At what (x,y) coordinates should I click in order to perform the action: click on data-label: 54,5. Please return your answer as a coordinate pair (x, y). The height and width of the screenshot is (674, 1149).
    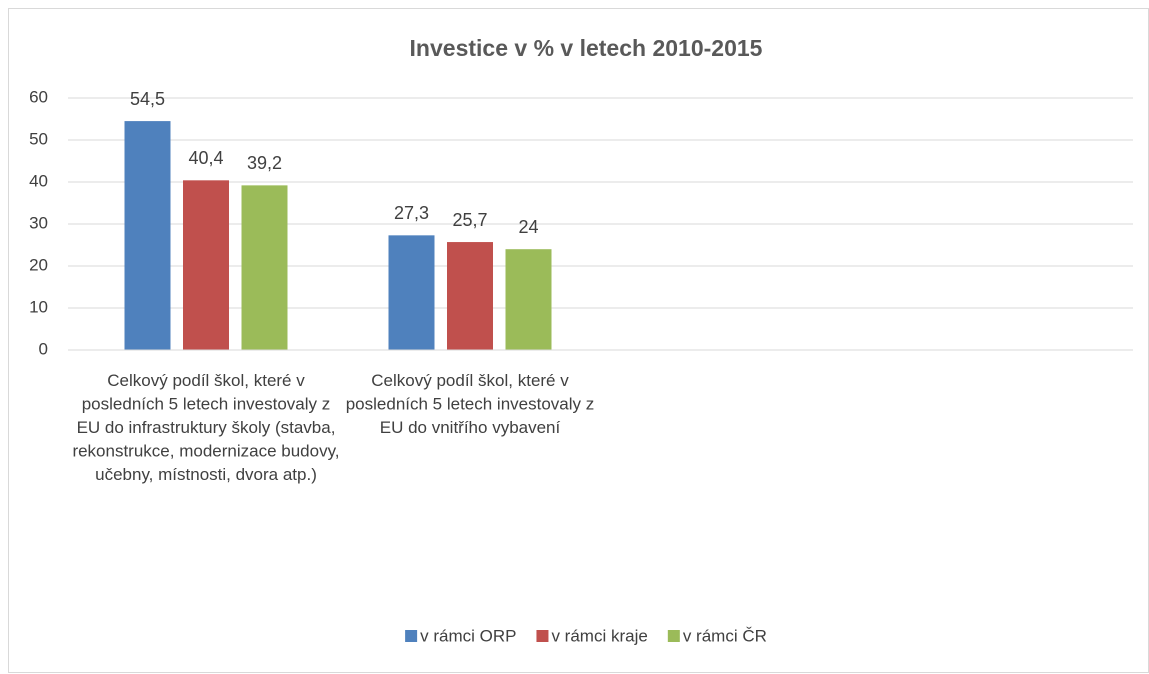
    Looking at the image, I should click on (147, 99).